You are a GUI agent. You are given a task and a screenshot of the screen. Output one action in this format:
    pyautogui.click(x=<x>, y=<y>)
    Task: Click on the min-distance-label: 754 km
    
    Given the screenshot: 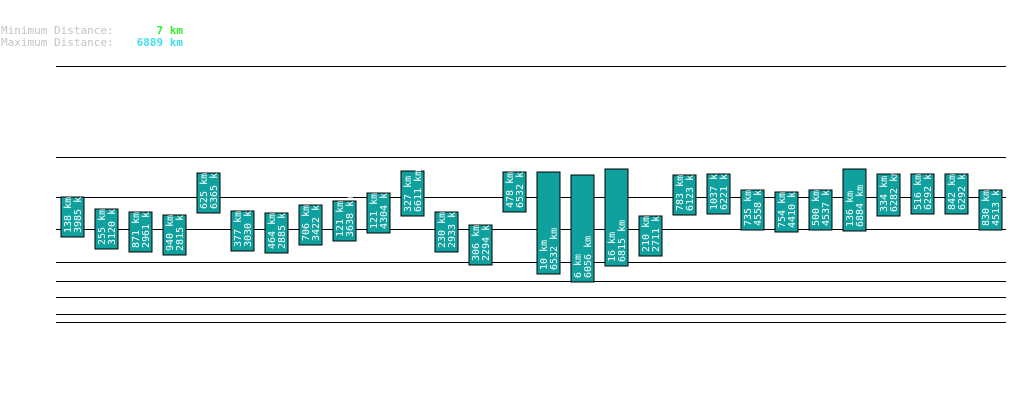 What is the action you would take?
    pyautogui.click(x=782, y=210)
    